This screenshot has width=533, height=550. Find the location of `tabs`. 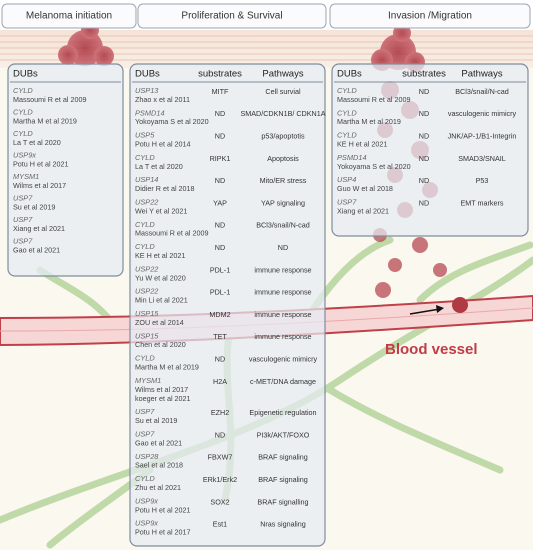

tabs is located at coordinates (266, 16).